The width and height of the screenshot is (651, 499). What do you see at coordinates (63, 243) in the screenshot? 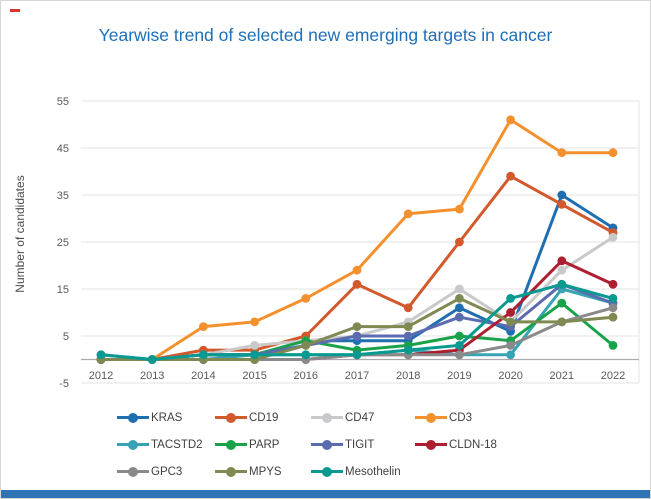
I see `y-tick-label: 25` at bounding box center [63, 243].